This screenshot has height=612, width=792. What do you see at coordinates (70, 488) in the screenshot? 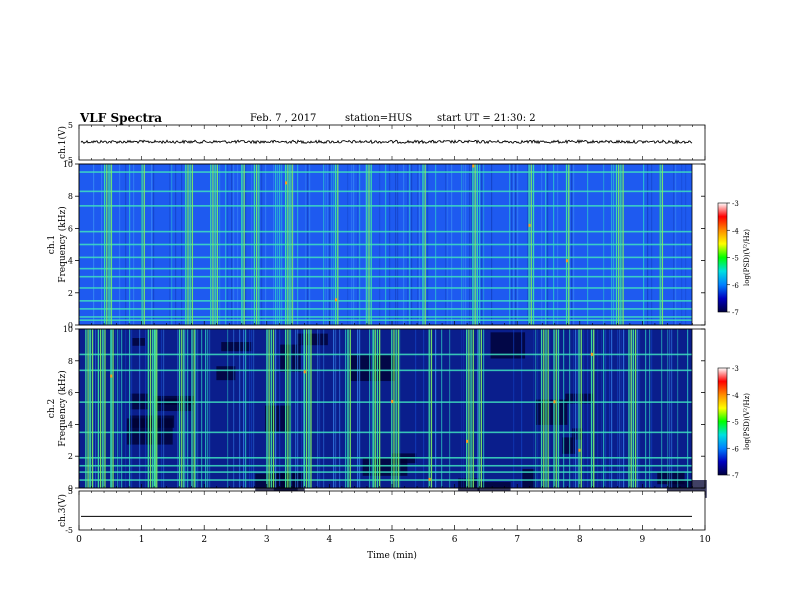
I see `ch2-spectrogram-ytick-label: 0` at bounding box center [70, 488].